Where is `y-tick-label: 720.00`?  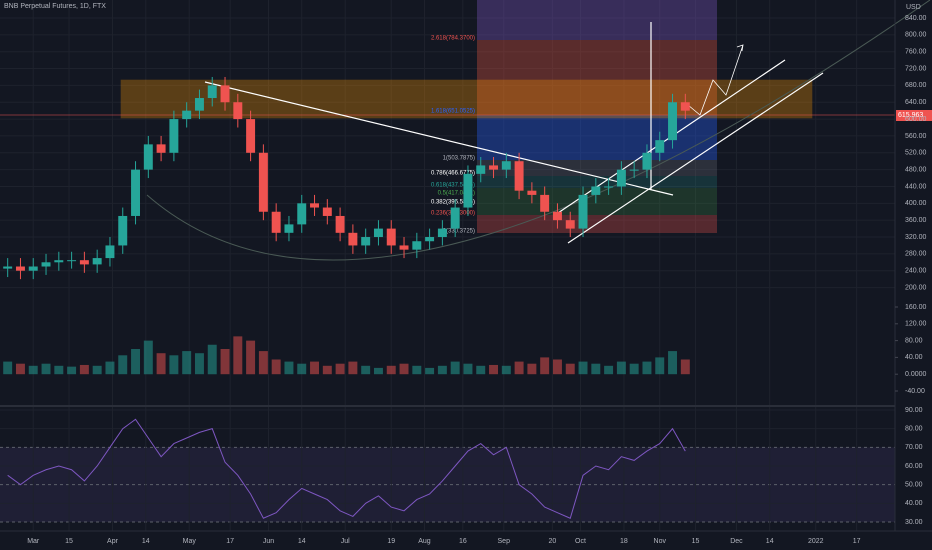
y-tick-label: 720.00 is located at coordinates (916, 68).